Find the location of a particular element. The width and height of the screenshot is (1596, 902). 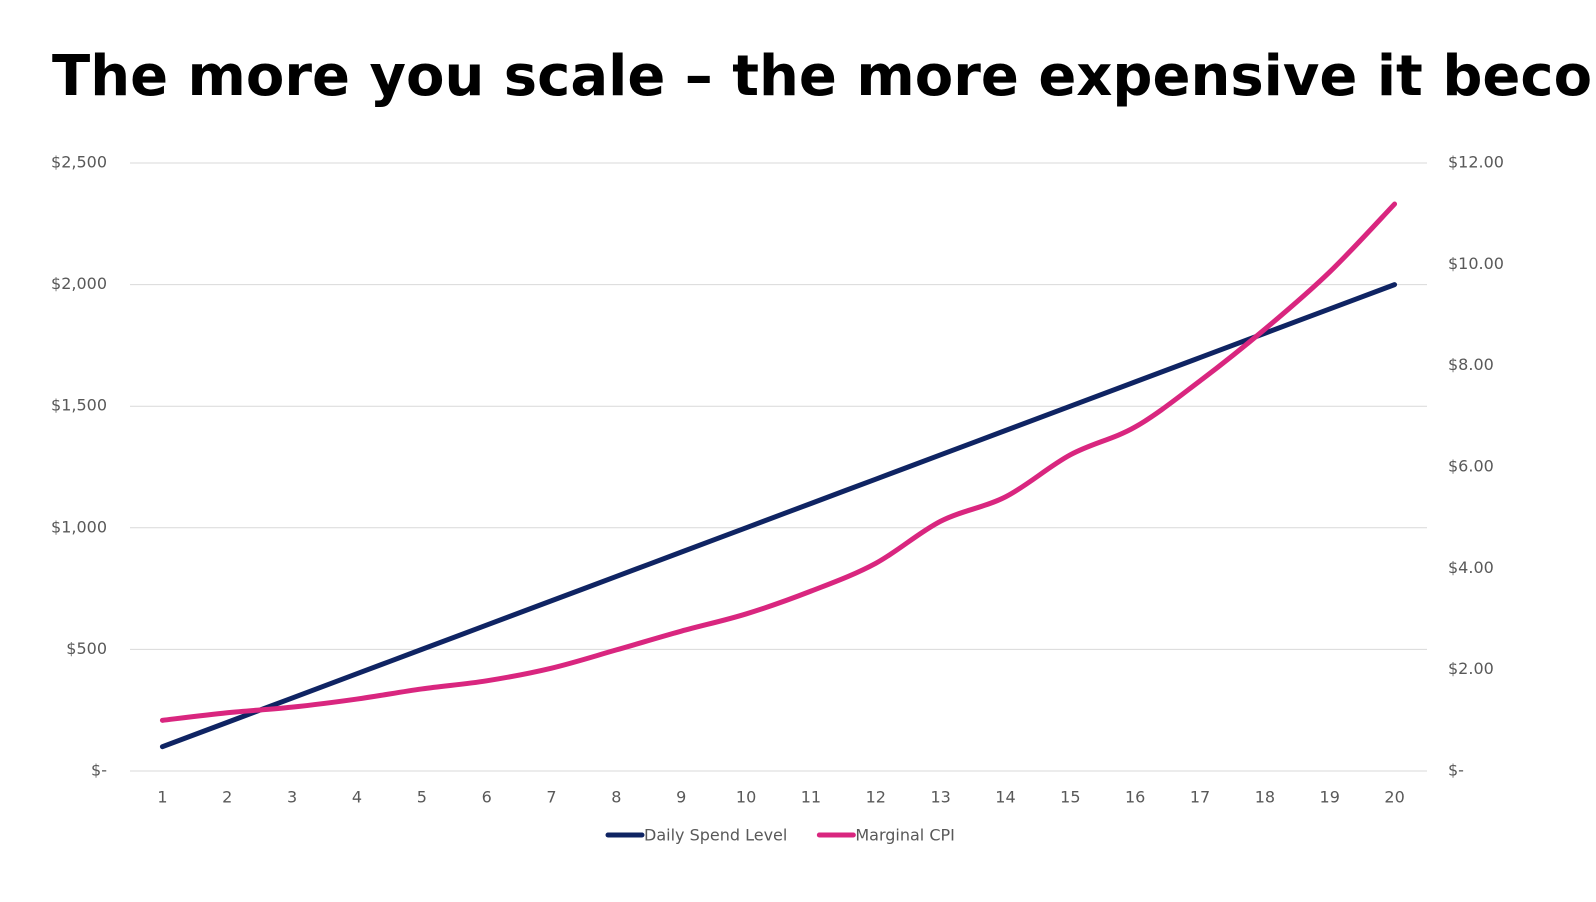

x-tick-label: 17 is located at coordinates (1200, 797).